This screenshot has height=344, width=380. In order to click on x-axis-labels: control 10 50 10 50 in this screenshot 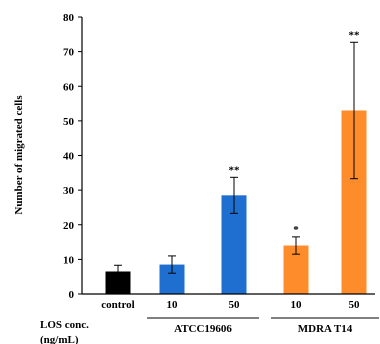, I will do `click(230, 305)`.